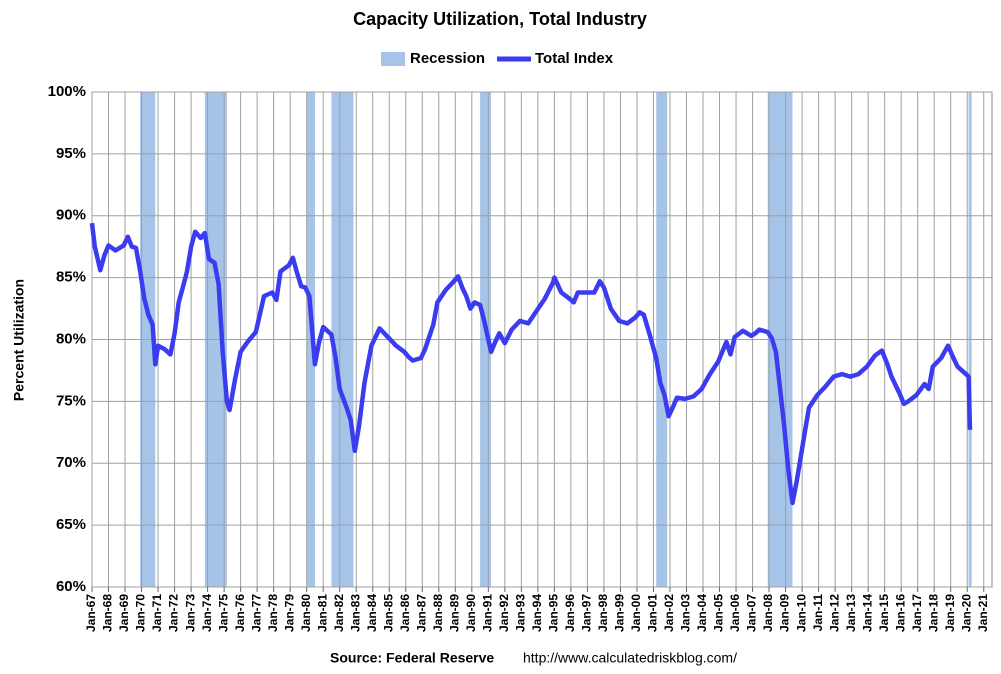 The height and width of the screenshot is (674, 1001). I want to click on legend-label: Total Index, so click(574, 58).